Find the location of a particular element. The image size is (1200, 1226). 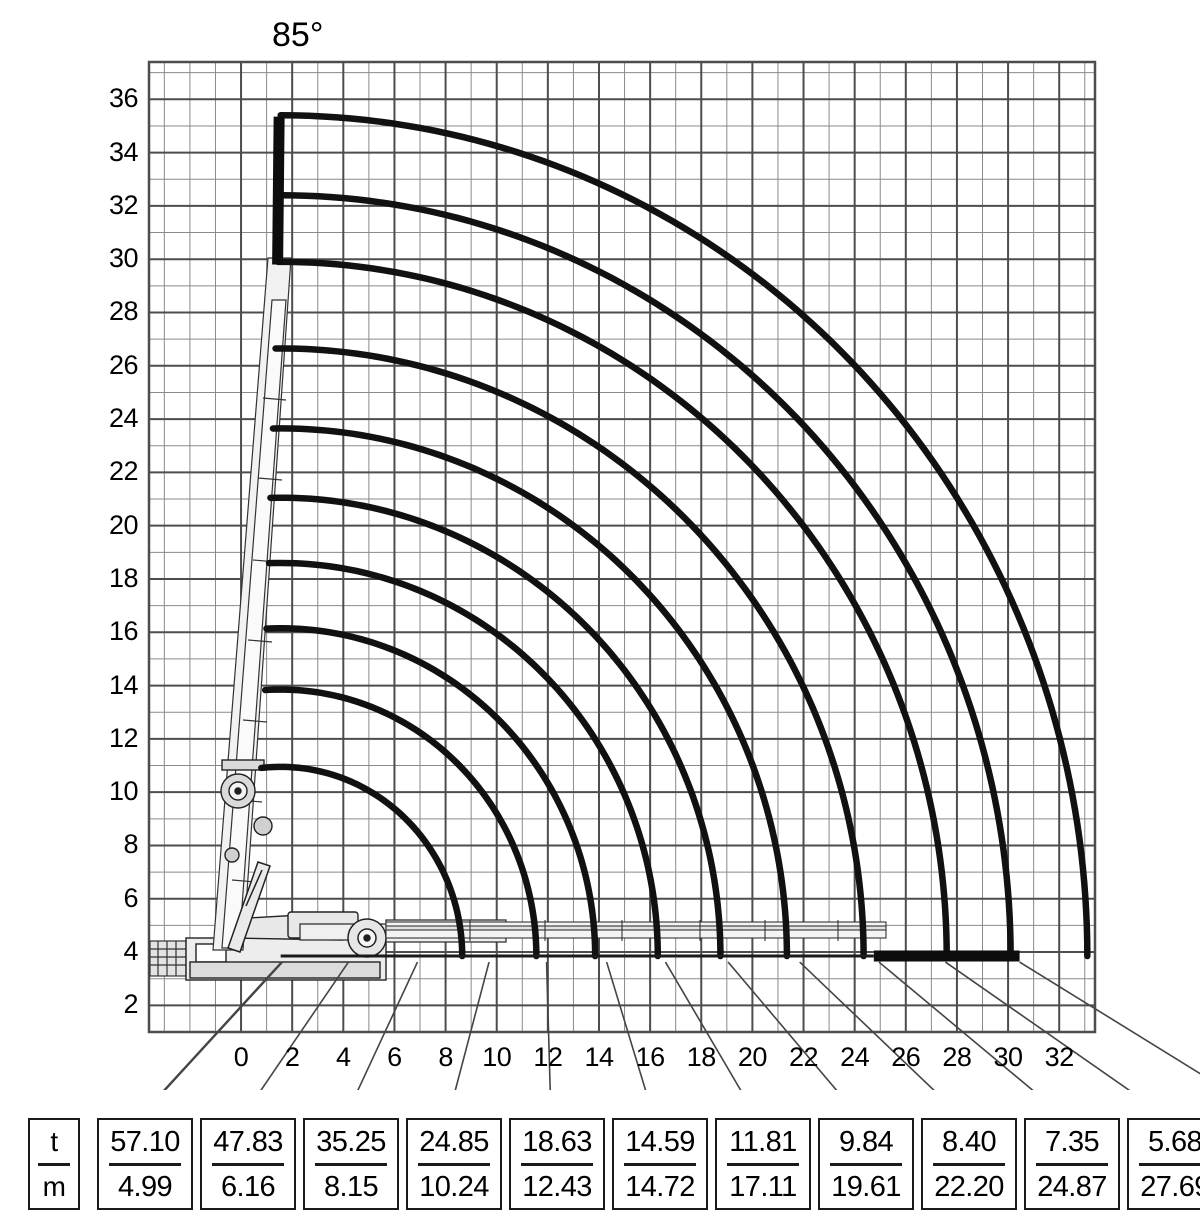

y-tick-26: 26 is located at coordinates (123, 364).